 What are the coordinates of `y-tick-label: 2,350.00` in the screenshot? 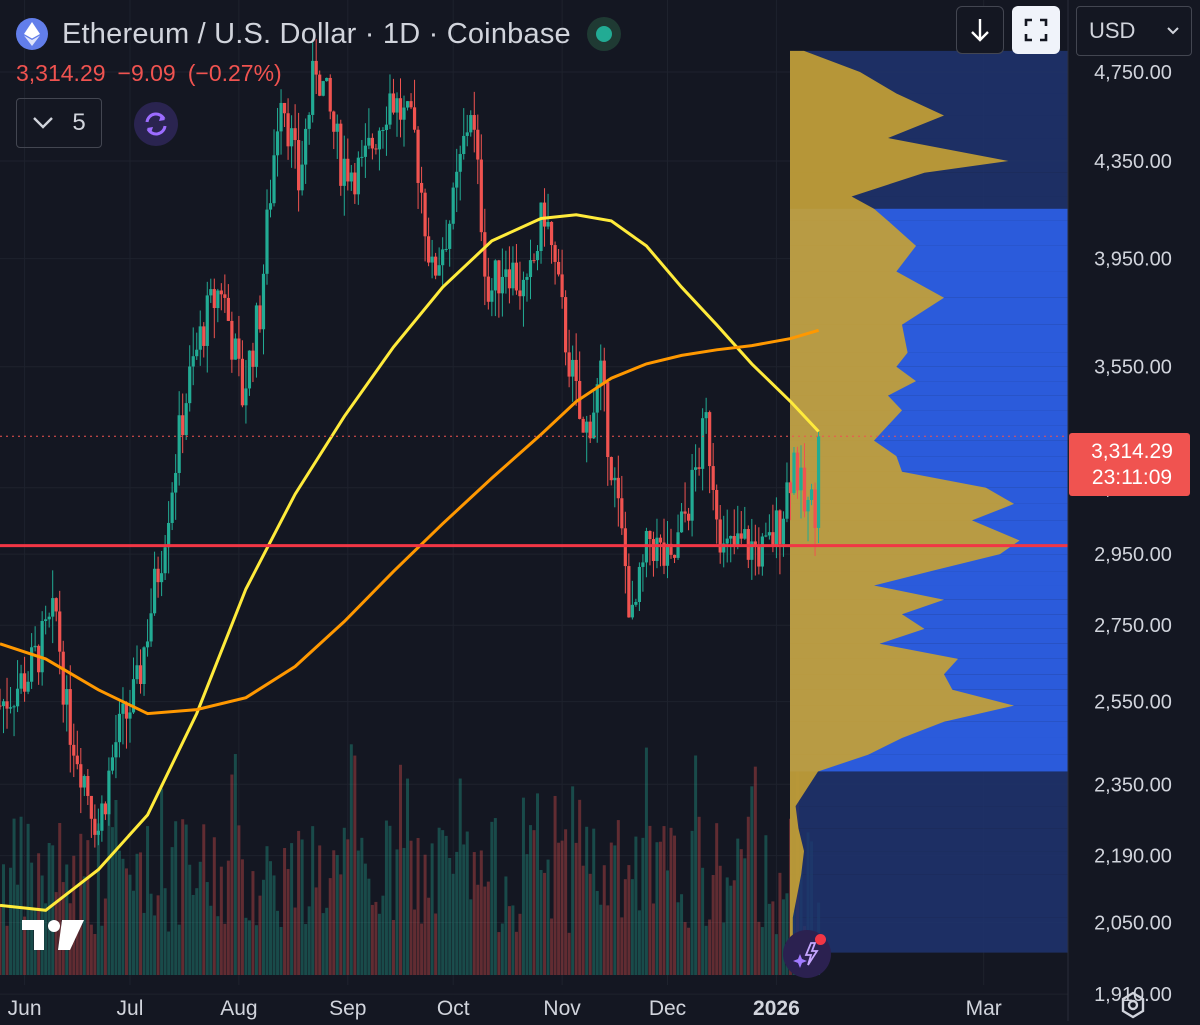 It's located at (1133, 785).